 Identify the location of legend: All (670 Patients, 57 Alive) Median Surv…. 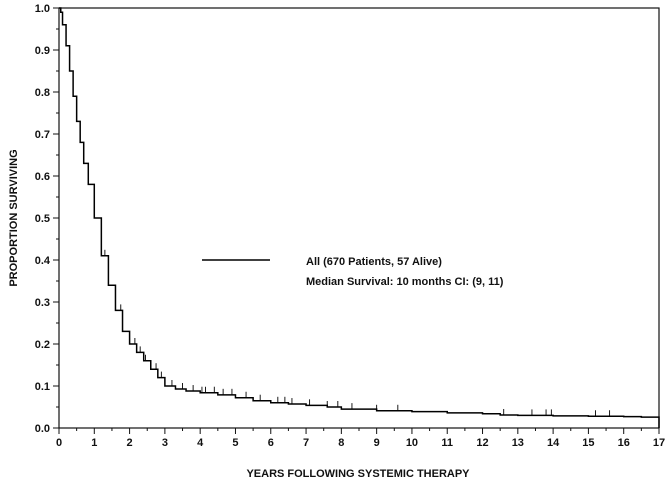
(353, 272).